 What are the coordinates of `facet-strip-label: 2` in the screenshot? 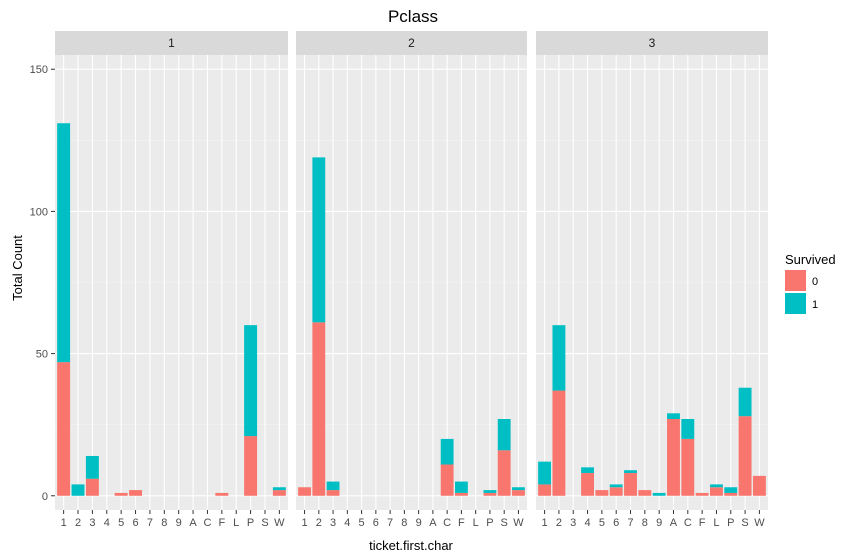 It's located at (411, 43).